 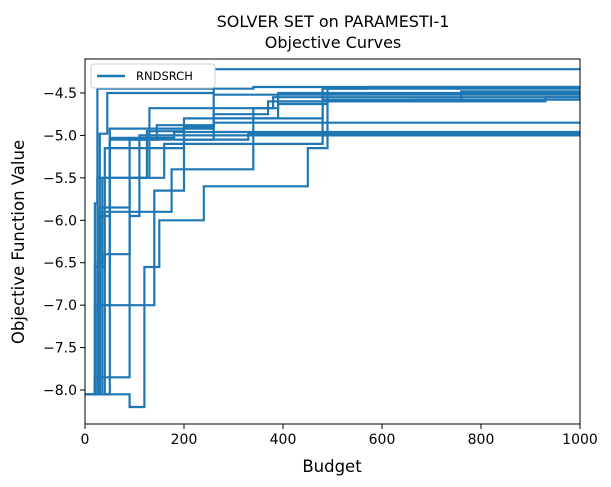 What do you see at coordinates (339, 436) in the screenshot?
I see `x-axis: 0 200 400 600 800 1000` at bounding box center [339, 436].